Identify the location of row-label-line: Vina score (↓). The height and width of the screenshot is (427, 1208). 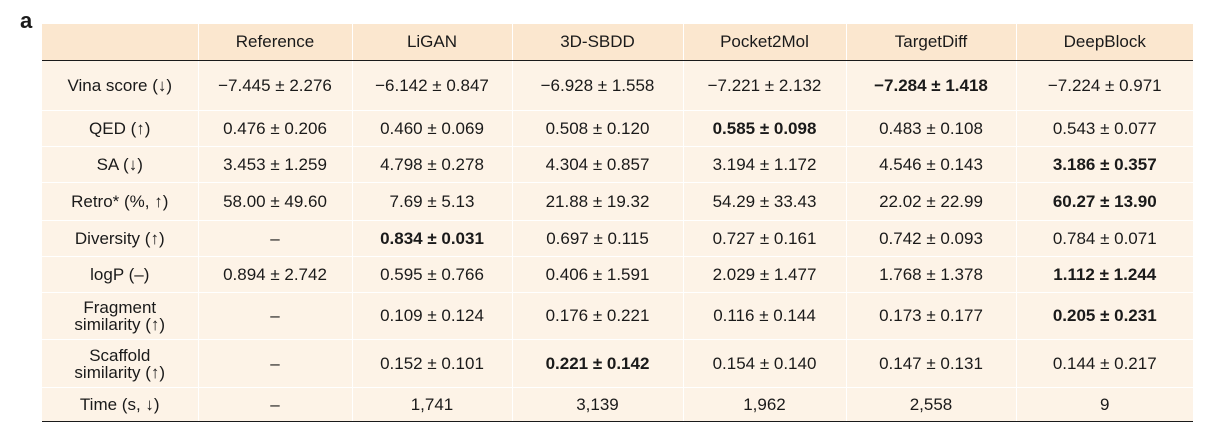
(120, 85).